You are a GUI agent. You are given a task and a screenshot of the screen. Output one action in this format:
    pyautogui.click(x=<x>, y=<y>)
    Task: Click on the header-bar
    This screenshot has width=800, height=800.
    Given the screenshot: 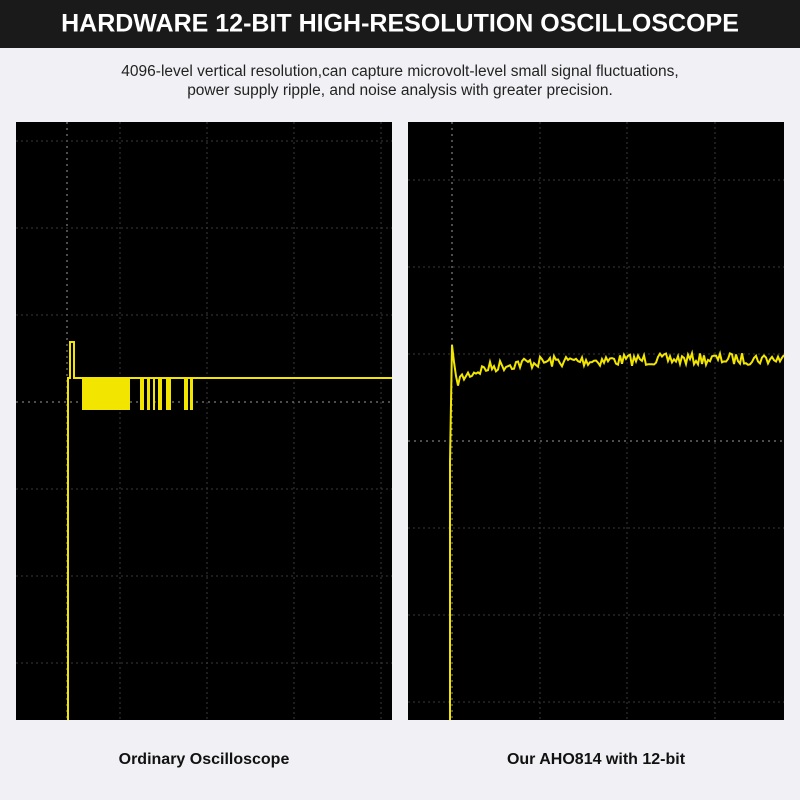 What is the action you would take?
    pyautogui.click(x=400, y=24)
    